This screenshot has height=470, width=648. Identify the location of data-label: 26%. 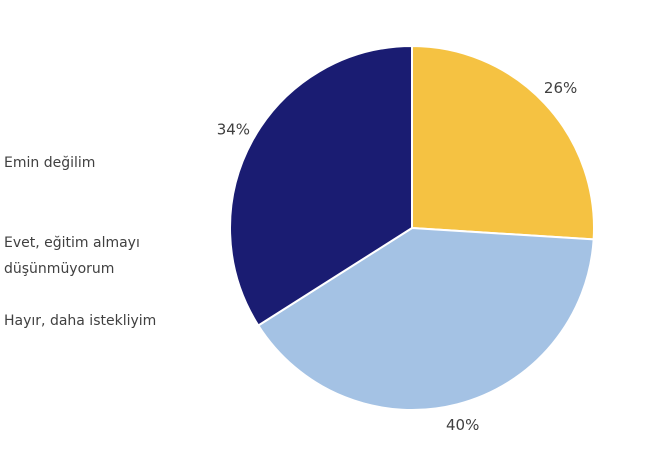
(560, 88).